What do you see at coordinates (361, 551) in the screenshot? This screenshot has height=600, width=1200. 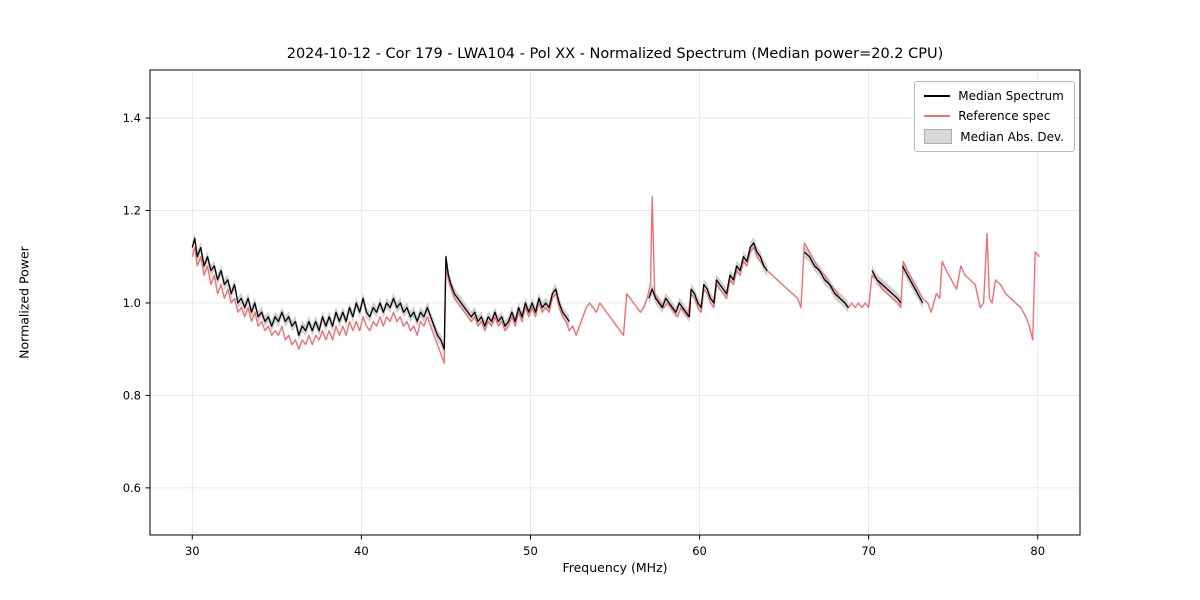 I see `x-tick-label: 40` at bounding box center [361, 551].